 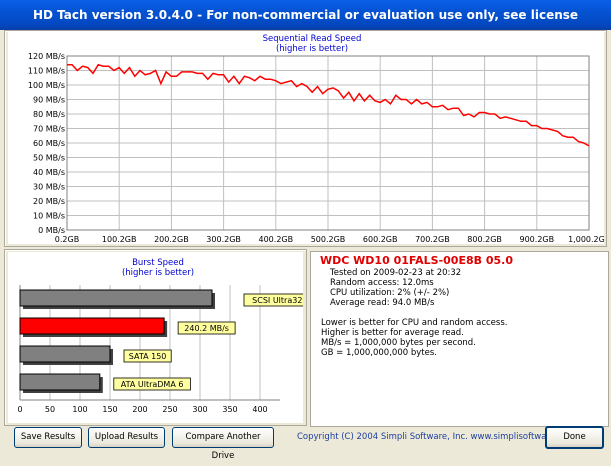 What do you see at coordinates (158, 263) in the screenshot?
I see `burst-title: Burst Speed` at bounding box center [158, 263].